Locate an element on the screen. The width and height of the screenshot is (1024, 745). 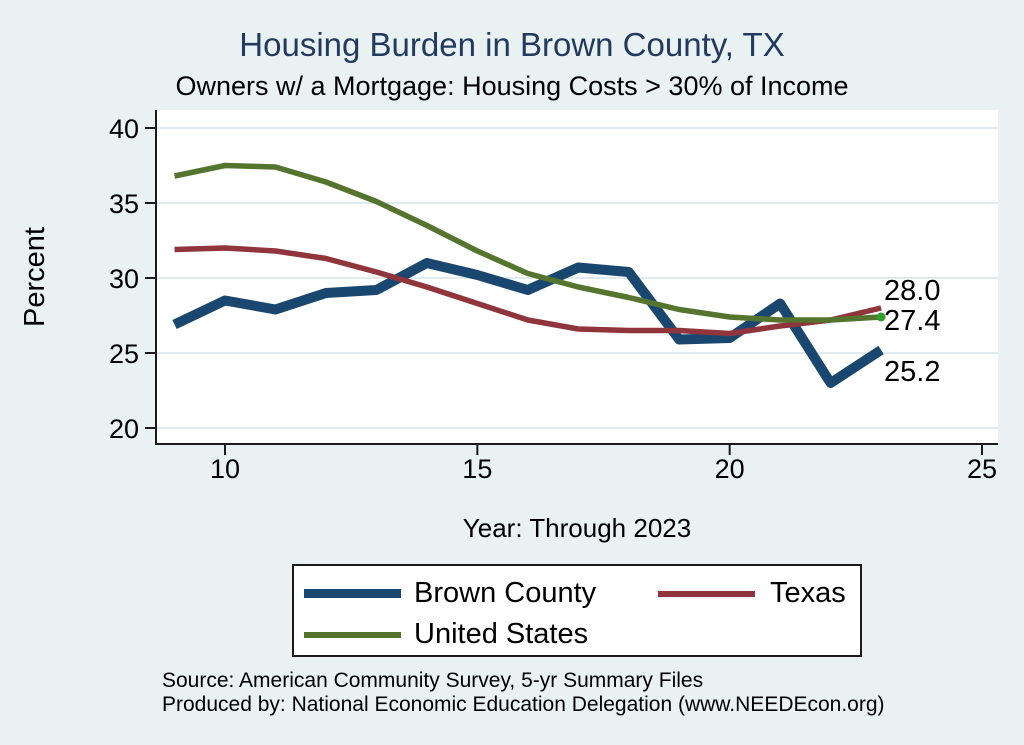
x-tick-label: 20 is located at coordinates (730, 469).